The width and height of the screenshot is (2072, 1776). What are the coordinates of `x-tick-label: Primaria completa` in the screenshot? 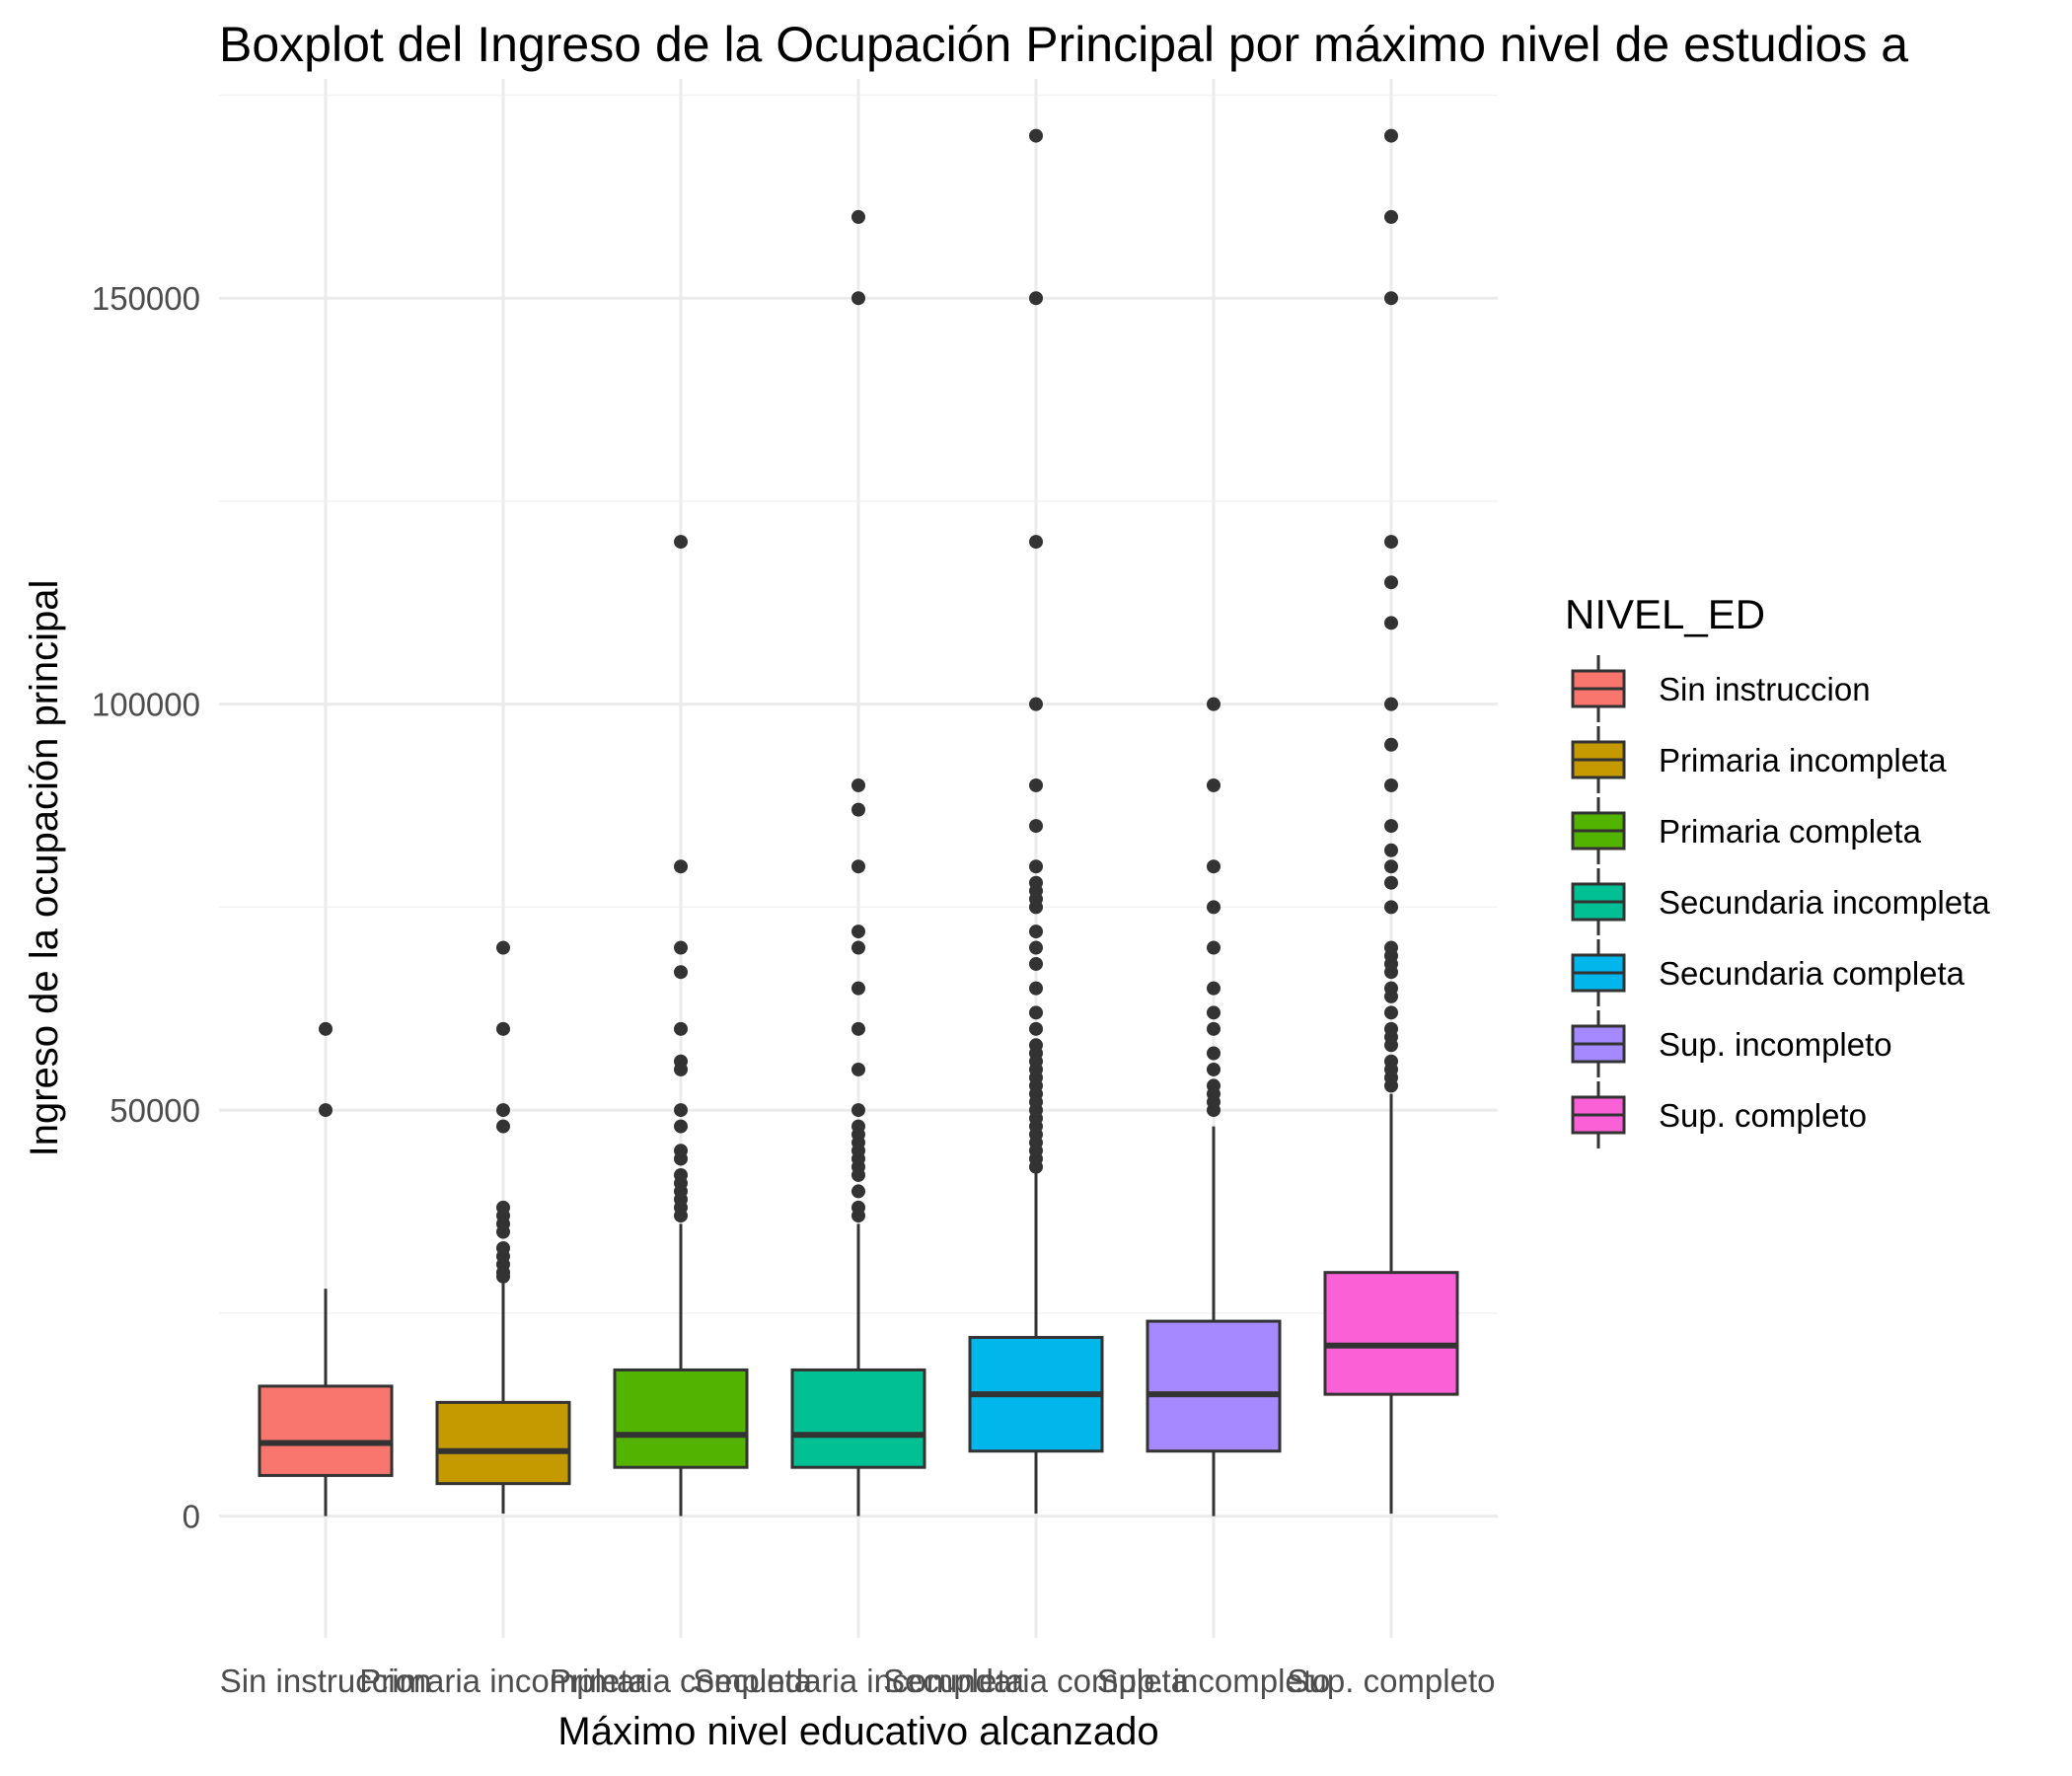 It's located at (681, 1681).